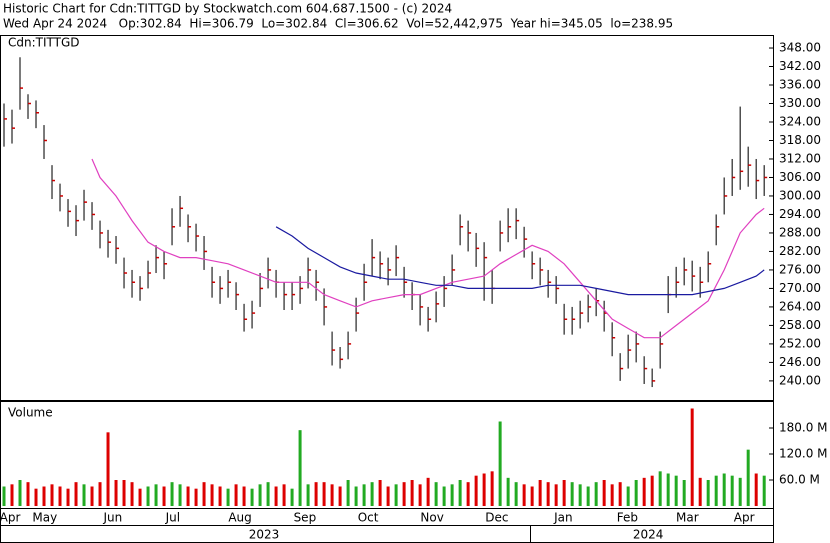 Image resolution: width=830 pixels, height=543 pixels. I want to click on x-tick-label: Feb, so click(627, 518).